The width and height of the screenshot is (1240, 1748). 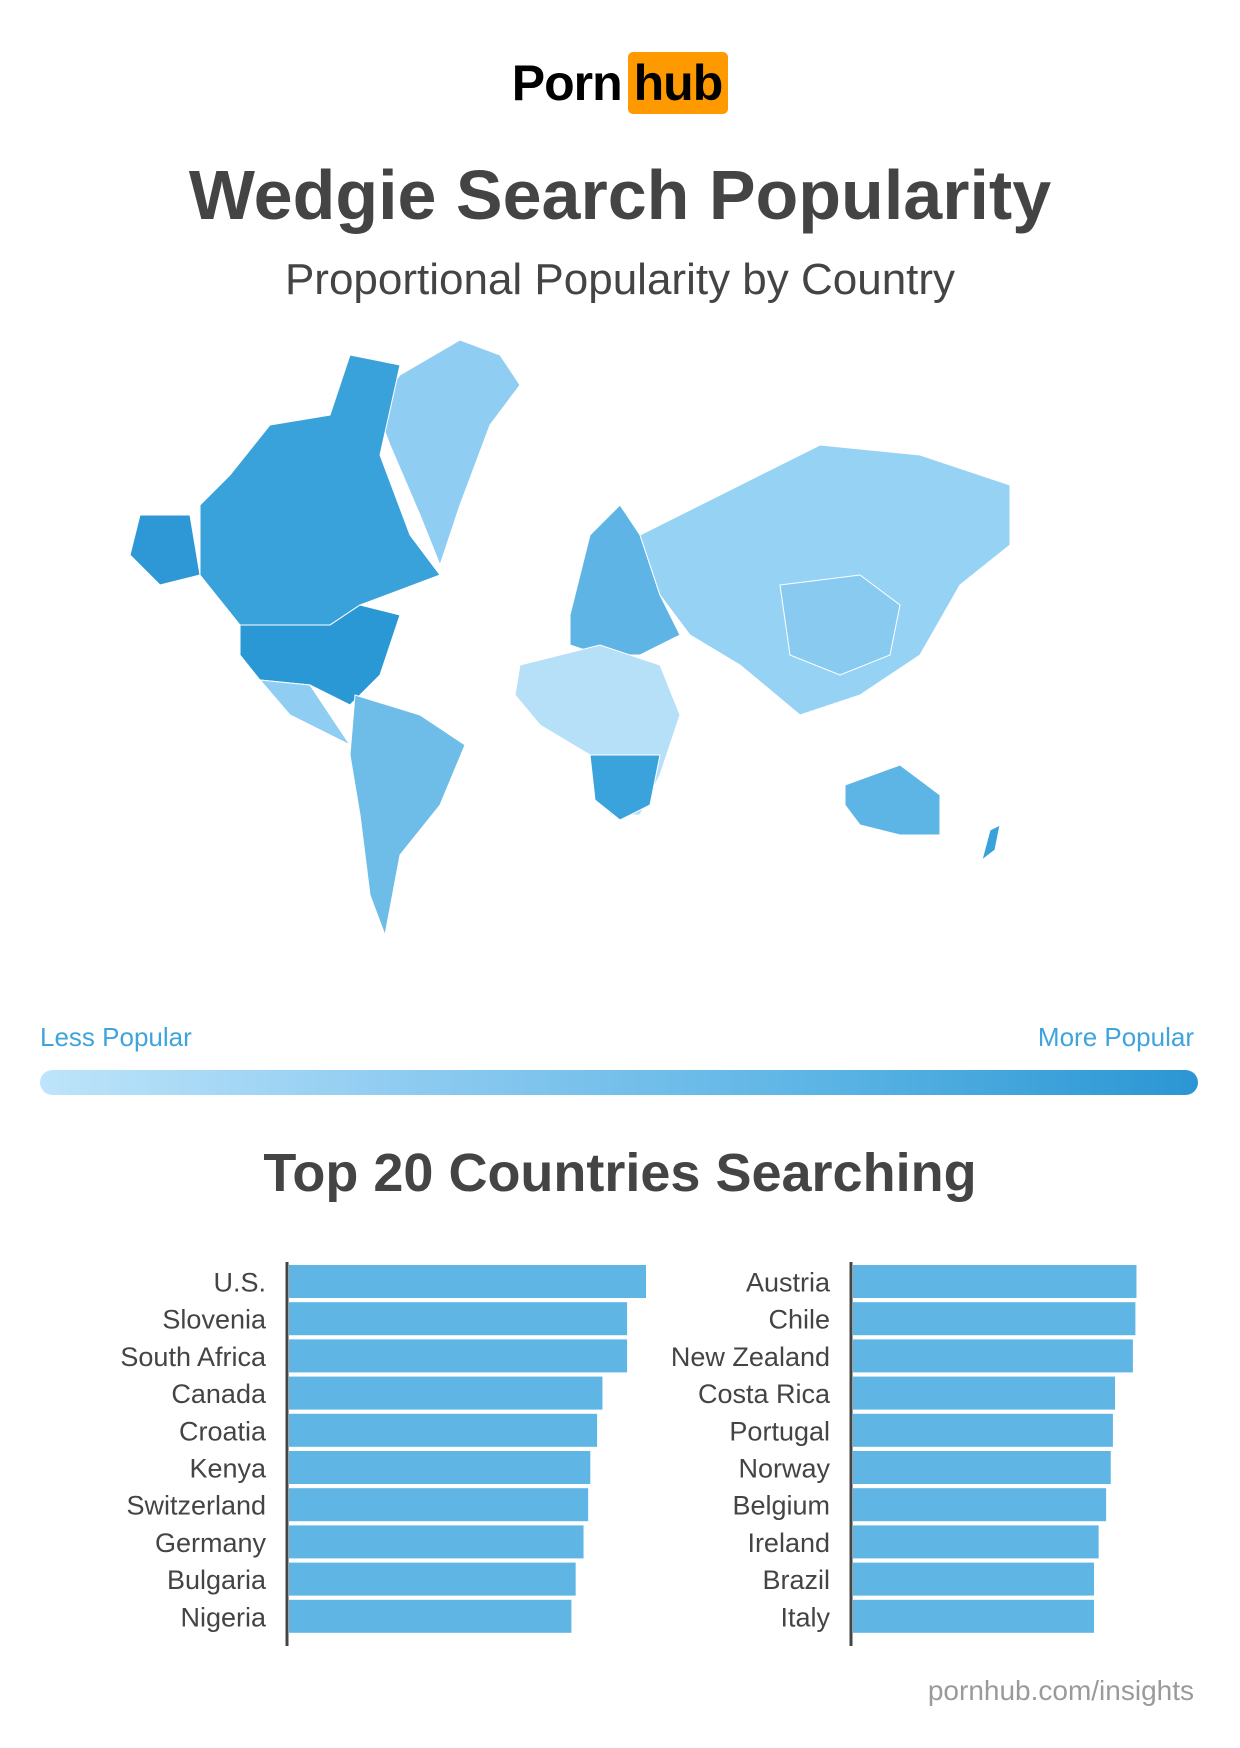 What do you see at coordinates (973, 1579) in the screenshot?
I see `bar-brazil` at bounding box center [973, 1579].